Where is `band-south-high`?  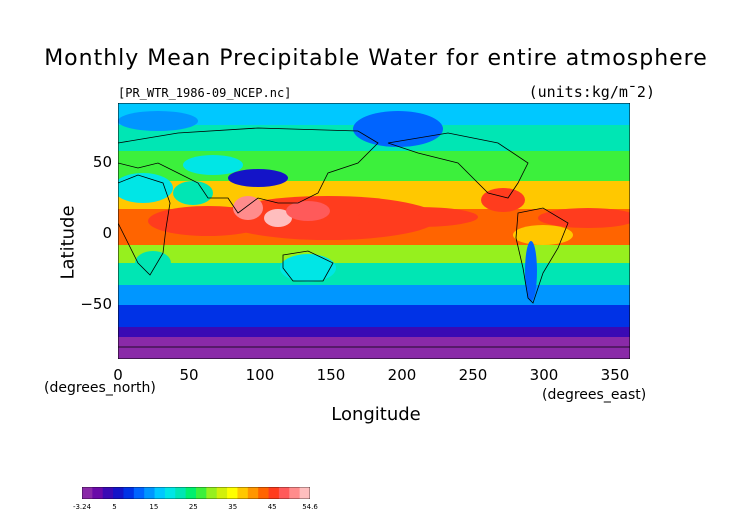 band-south-high is located at coordinates (374, 295).